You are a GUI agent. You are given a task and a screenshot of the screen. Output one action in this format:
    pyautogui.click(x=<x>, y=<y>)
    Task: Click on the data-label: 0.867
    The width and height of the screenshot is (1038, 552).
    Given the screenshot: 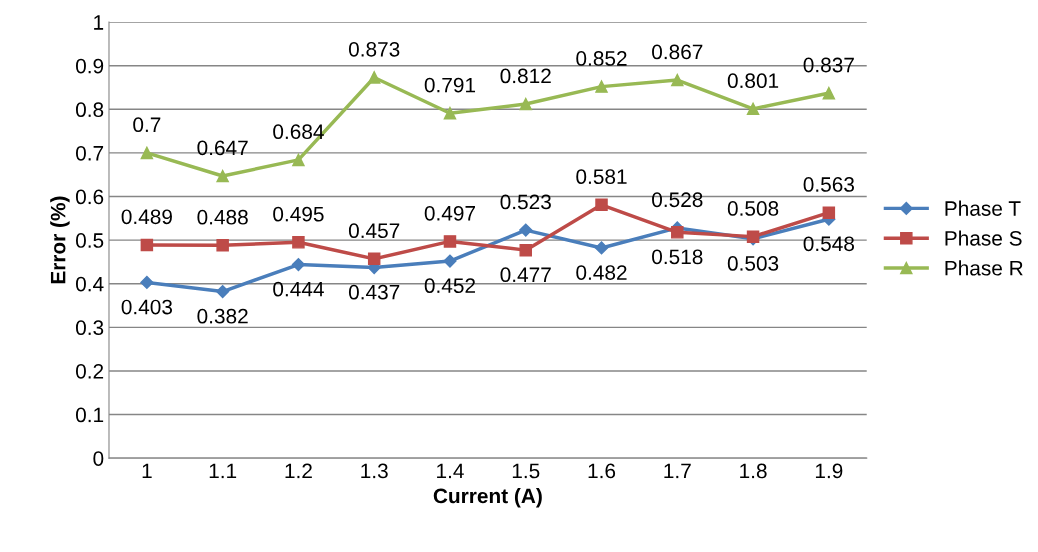 What is the action you would take?
    pyautogui.click(x=677, y=52)
    